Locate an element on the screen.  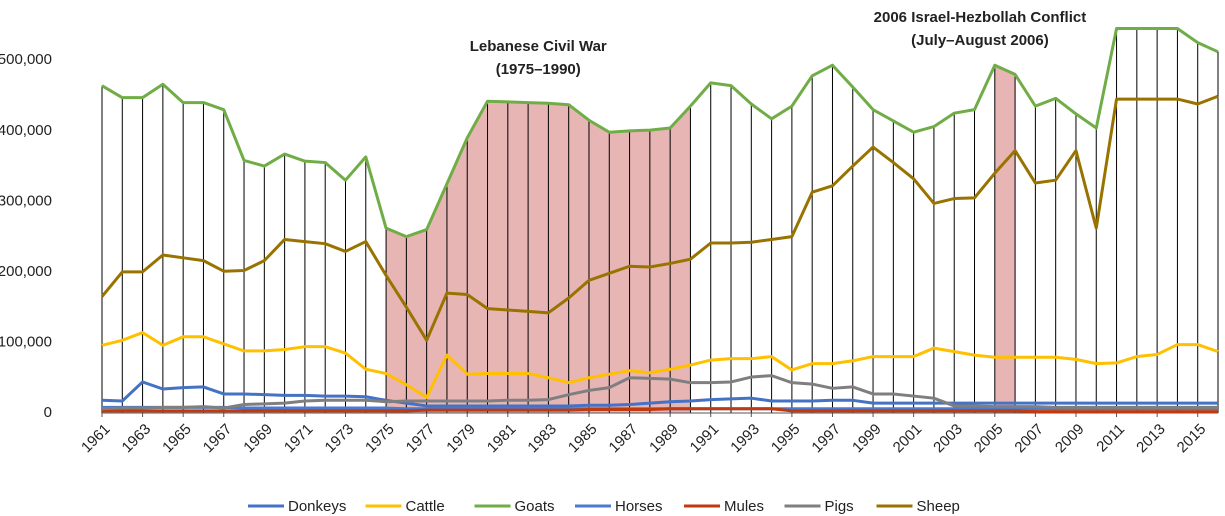
x-tick-label: 2001 is located at coordinates (908, 439).